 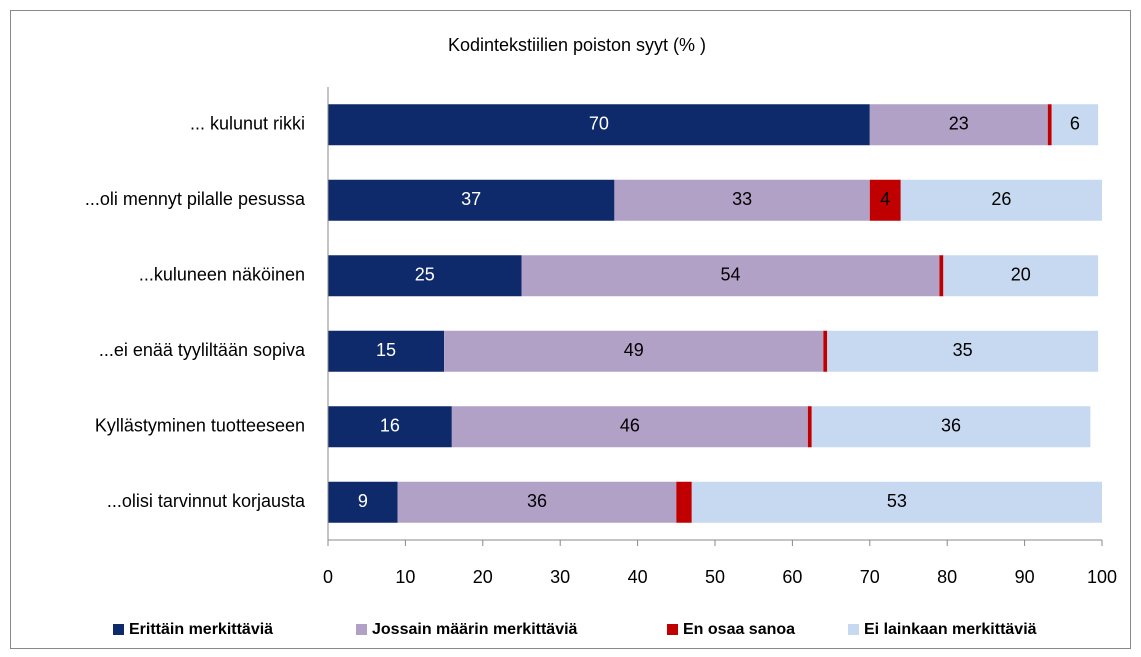 I want to click on data-label: 6, so click(x=1075, y=124).